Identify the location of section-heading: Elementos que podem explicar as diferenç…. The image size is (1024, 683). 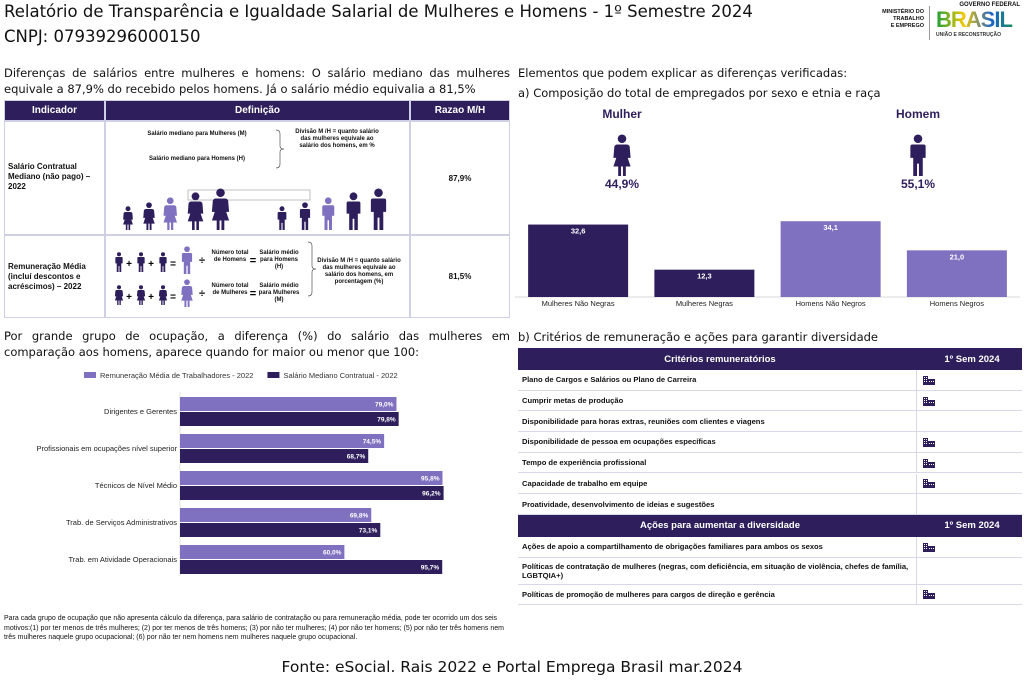
(683, 73).